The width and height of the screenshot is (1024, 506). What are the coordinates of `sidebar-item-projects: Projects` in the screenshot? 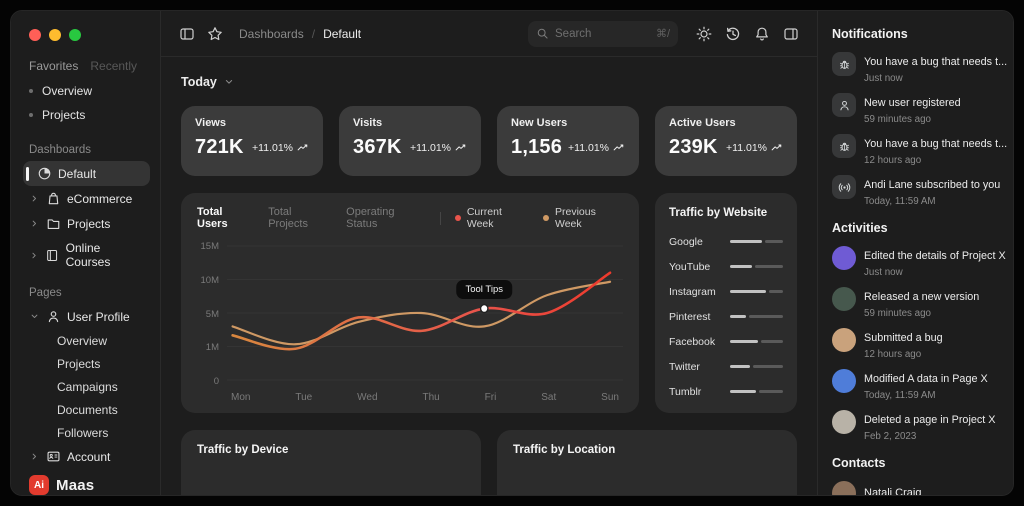 It's located at (86, 115).